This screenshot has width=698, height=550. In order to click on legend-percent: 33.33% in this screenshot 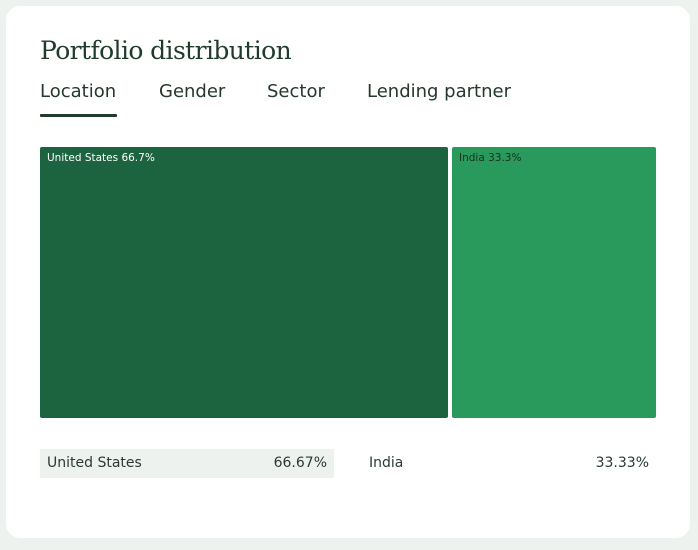, I will do `click(622, 463)`.